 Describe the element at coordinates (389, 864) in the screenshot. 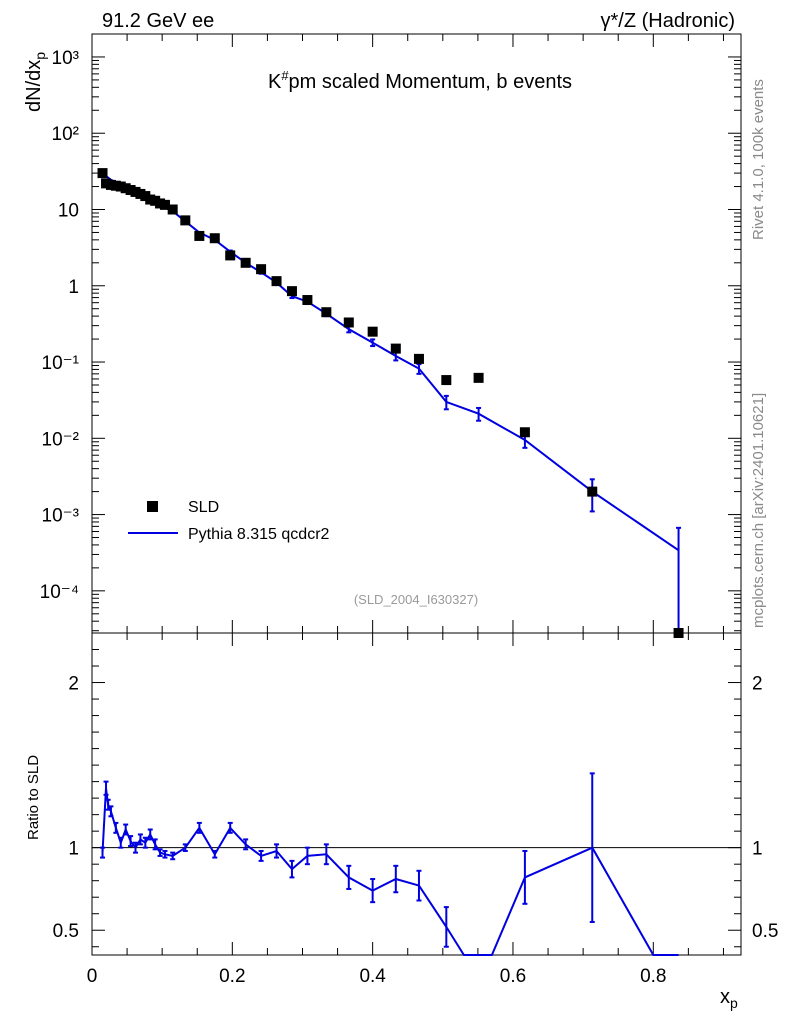

I see `mc-series-ratio` at that location.